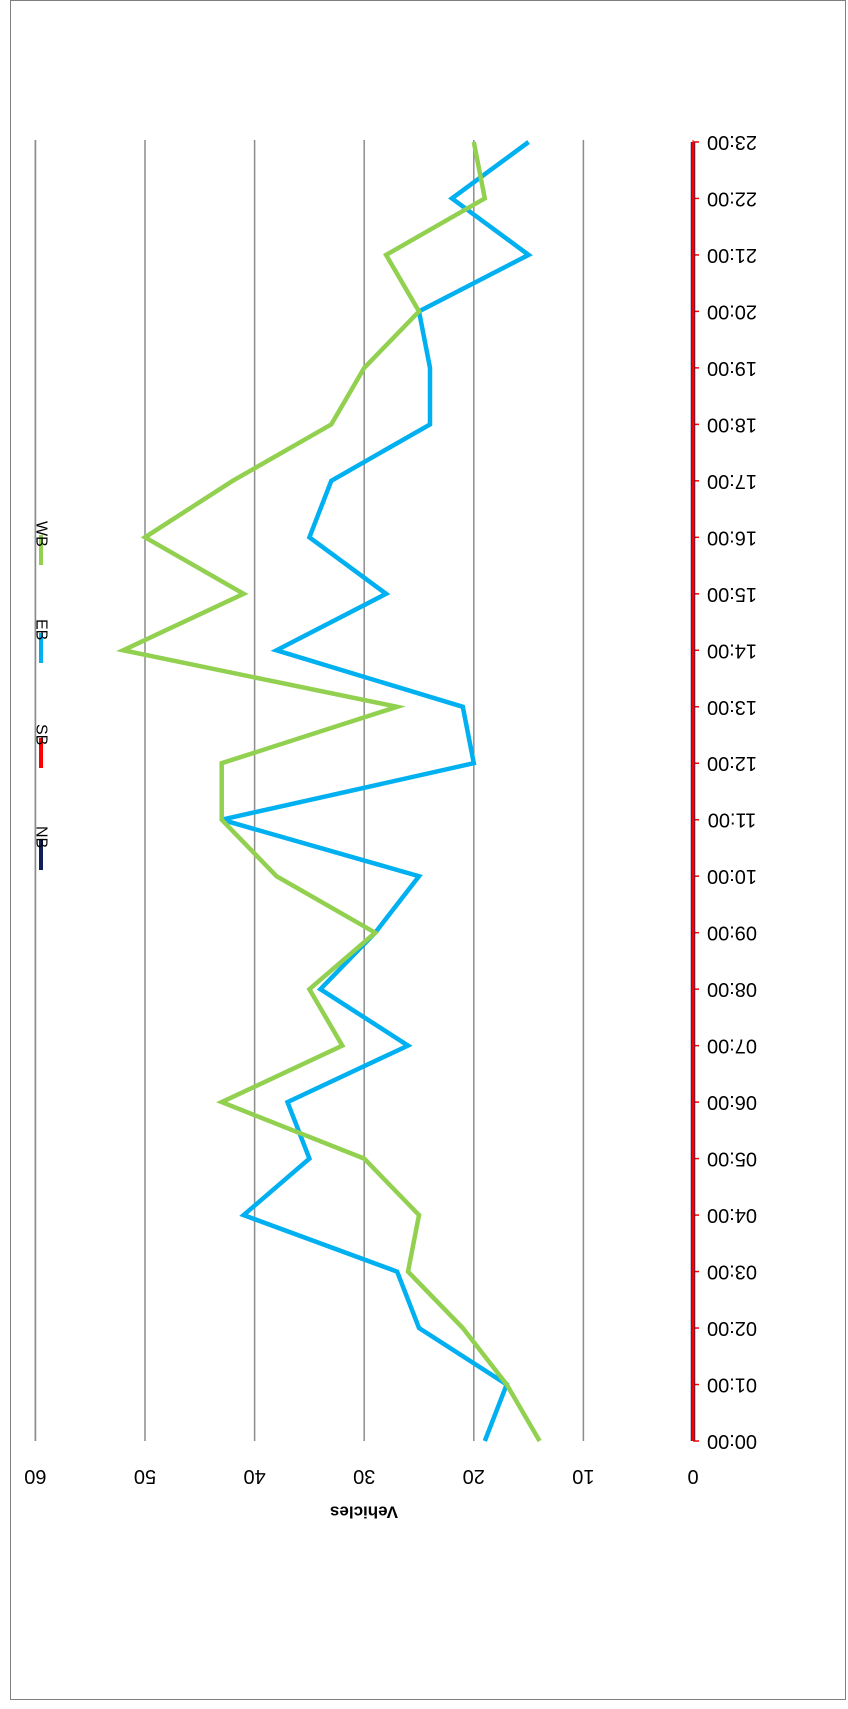 This screenshot has width=848, height=1709. What do you see at coordinates (732, 1328) in the screenshot?
I see `x-tick-label: 02:00` at bounding box center [732, 1328].